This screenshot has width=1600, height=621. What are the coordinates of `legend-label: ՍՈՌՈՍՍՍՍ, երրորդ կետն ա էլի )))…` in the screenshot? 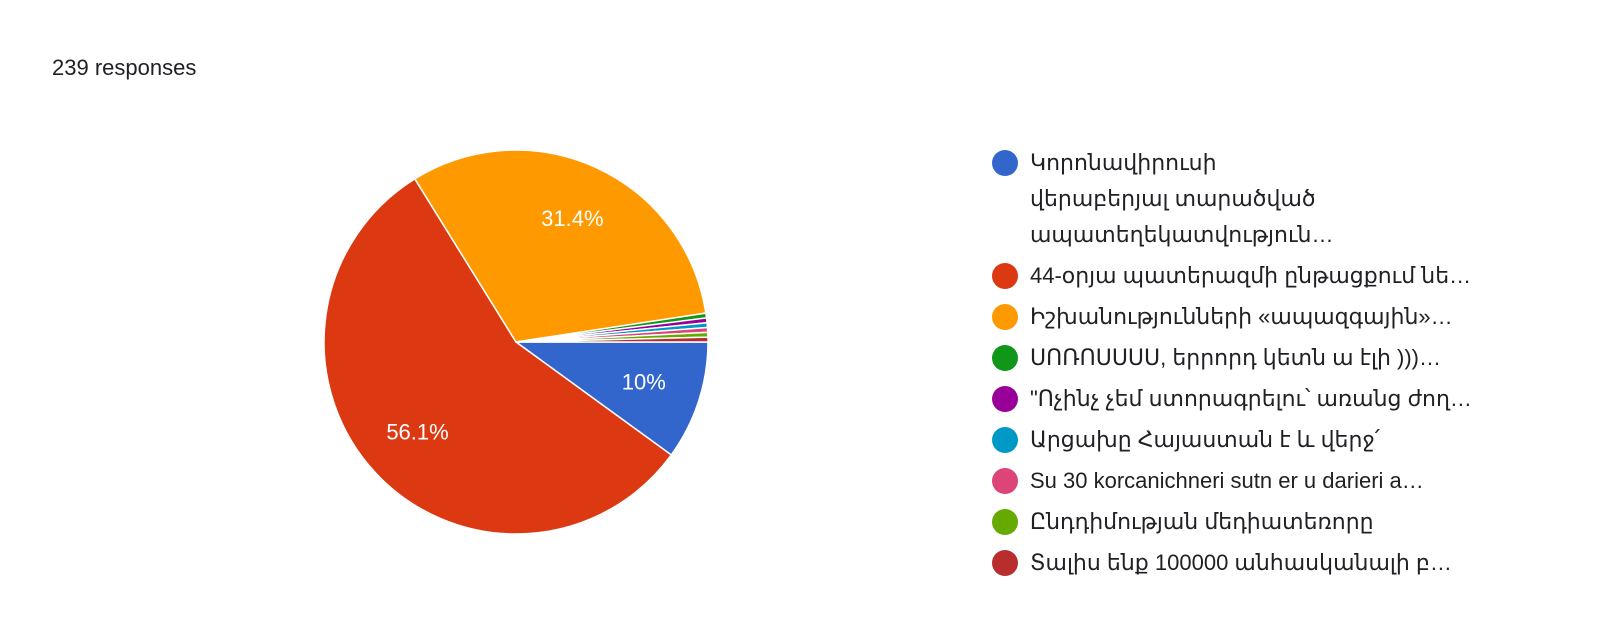 It's located at (1236, 357).